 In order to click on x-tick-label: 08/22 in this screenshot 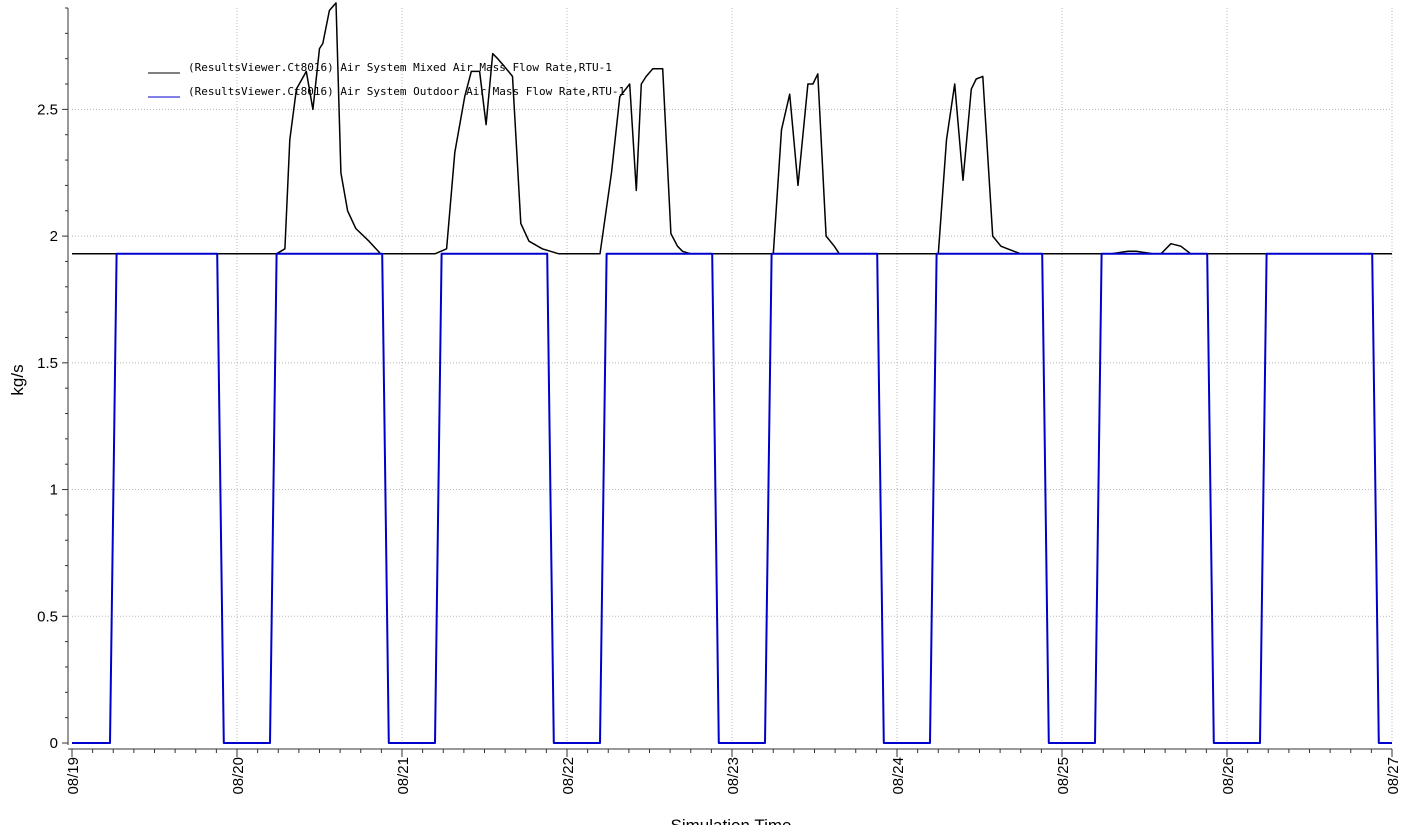, I will do `click(568, 776)`.